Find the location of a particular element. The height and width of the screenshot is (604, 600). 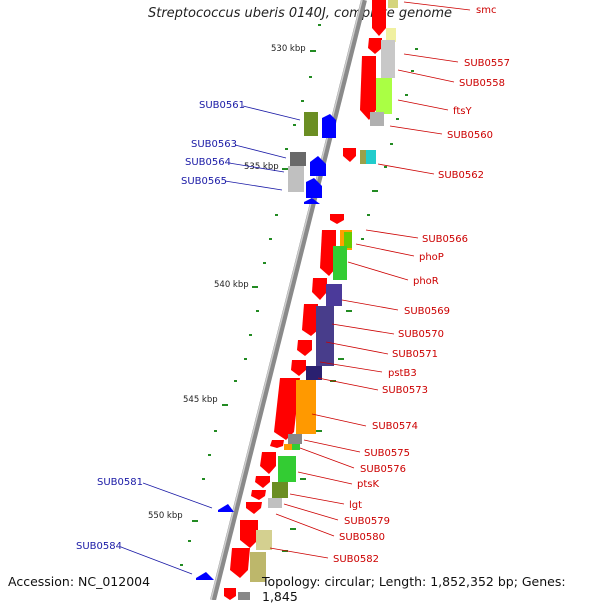

accession-text: Accession: NC_012004 is located at coordinates (79, 581).